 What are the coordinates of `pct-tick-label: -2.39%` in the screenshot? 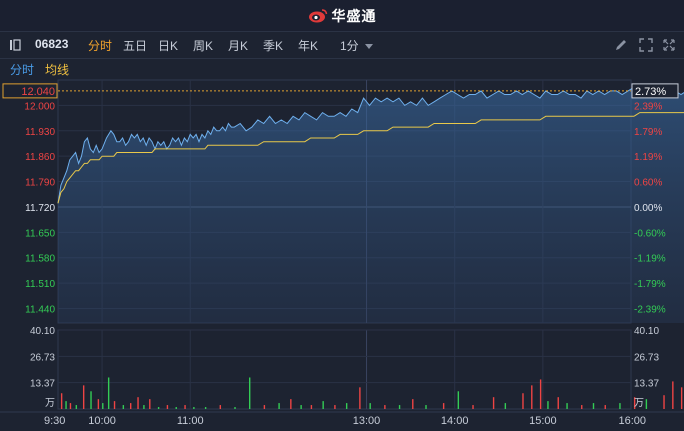 It's located at (650, 309).